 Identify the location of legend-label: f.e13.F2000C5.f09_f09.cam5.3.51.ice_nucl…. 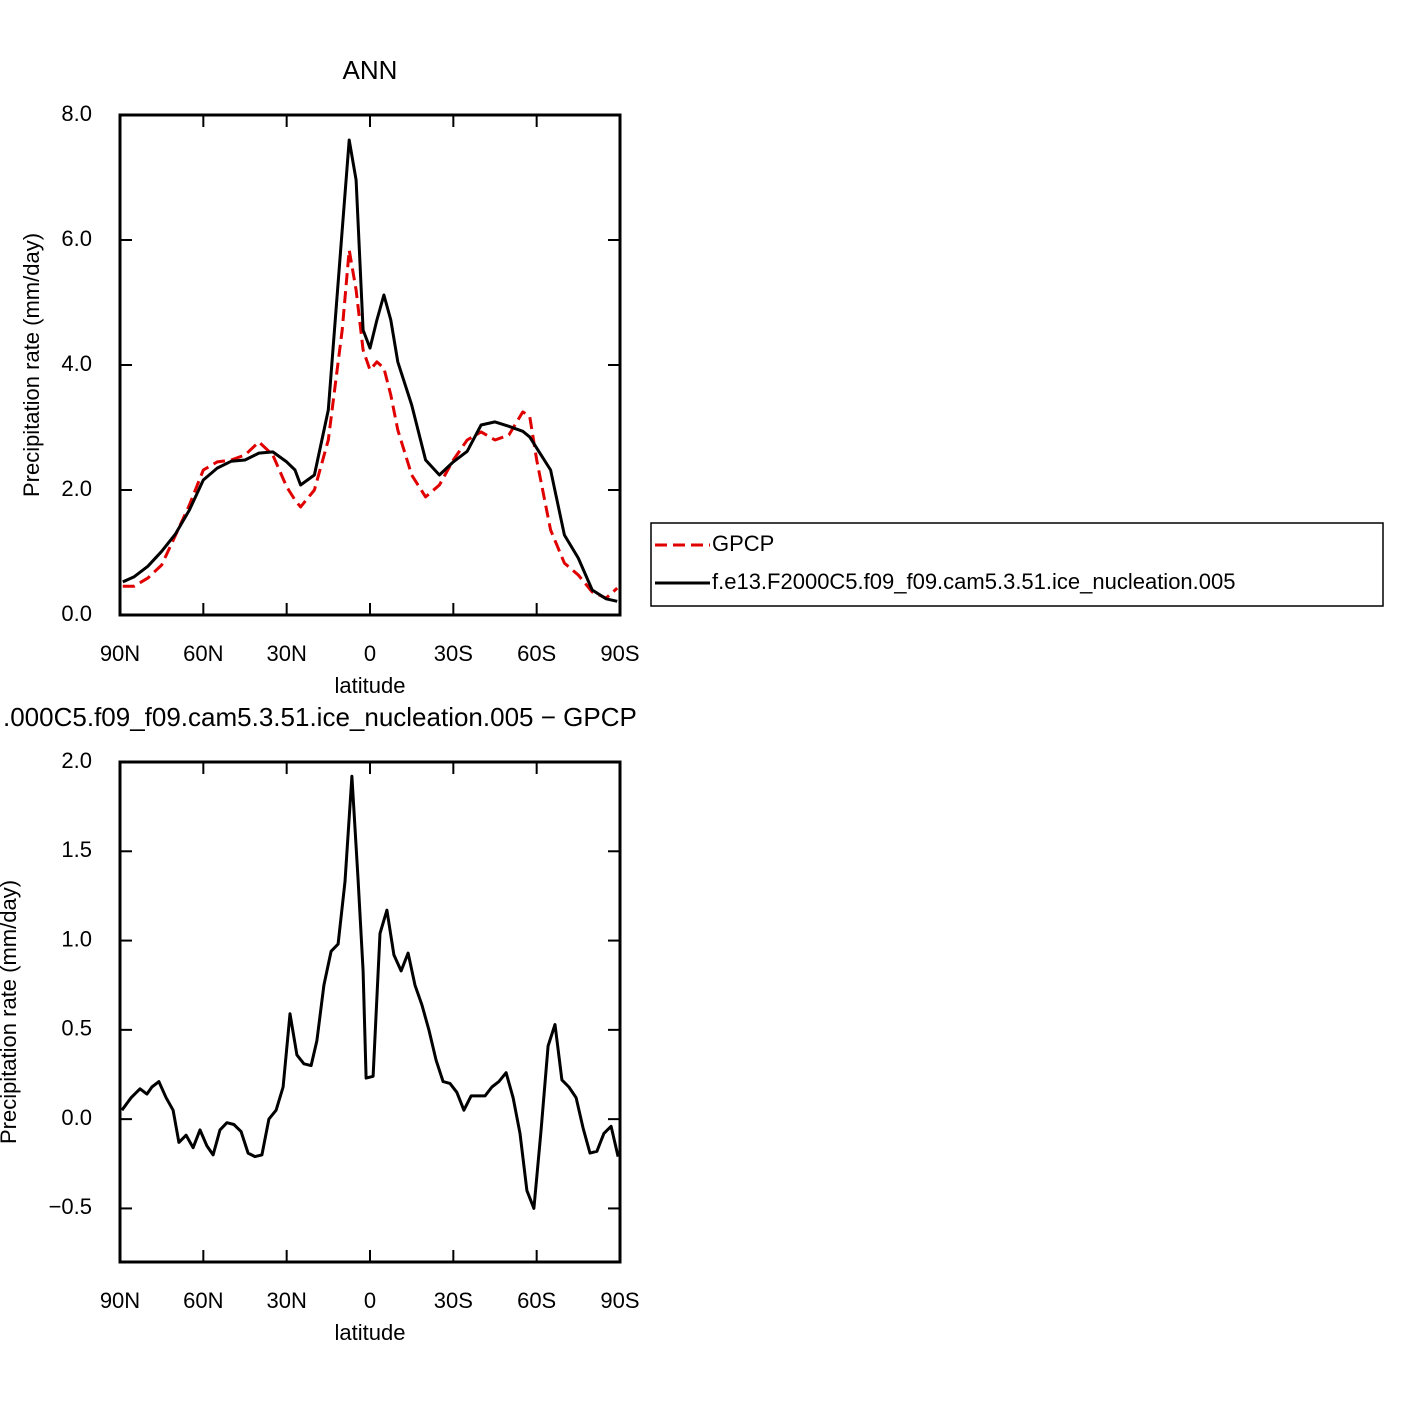
(974, 581).